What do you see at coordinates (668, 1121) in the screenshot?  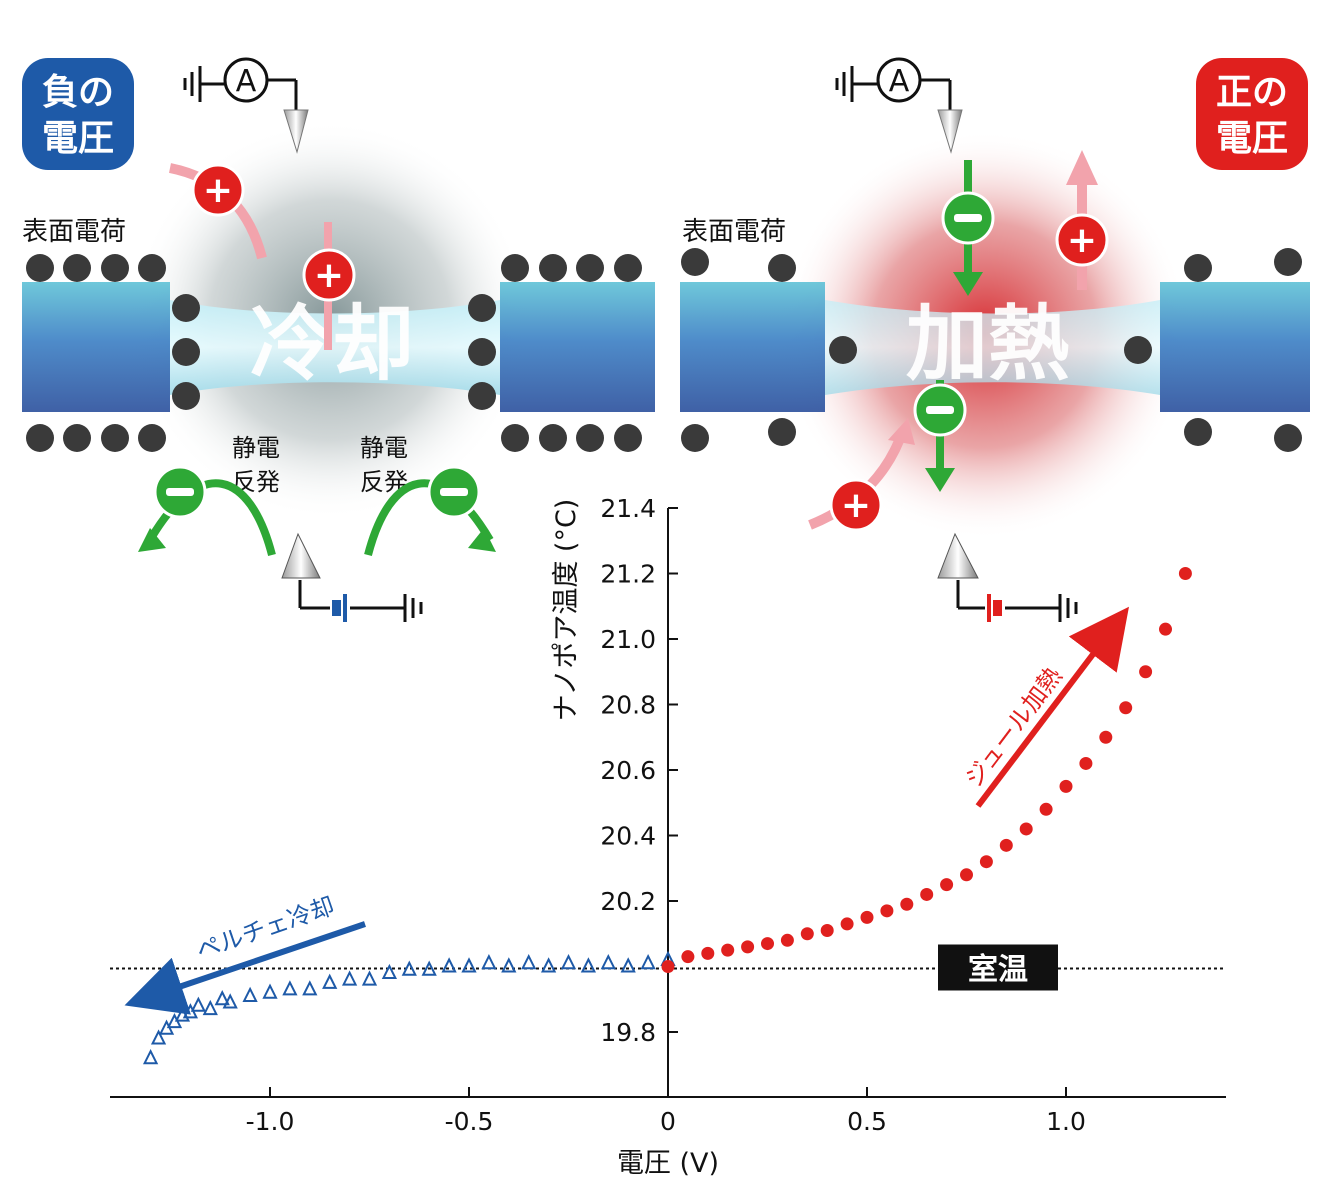 I see `x-tick-label: 0` at bounding box center [668, 1121].